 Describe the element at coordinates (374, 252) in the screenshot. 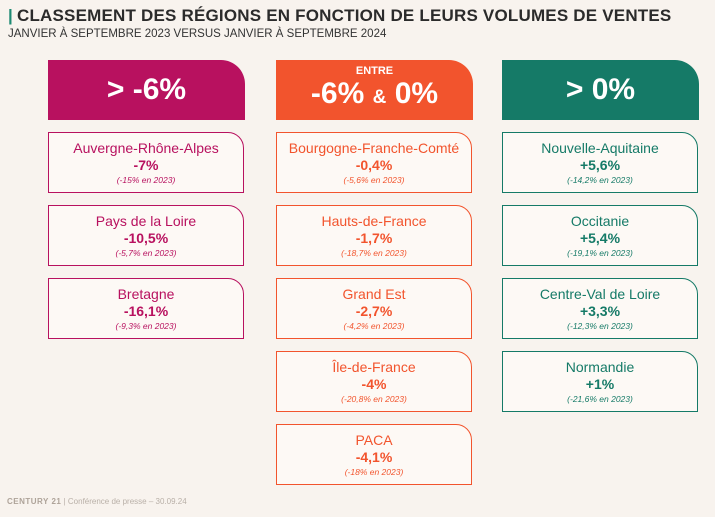

I see `region-previous: (-18,7% en 2023)` at that location.